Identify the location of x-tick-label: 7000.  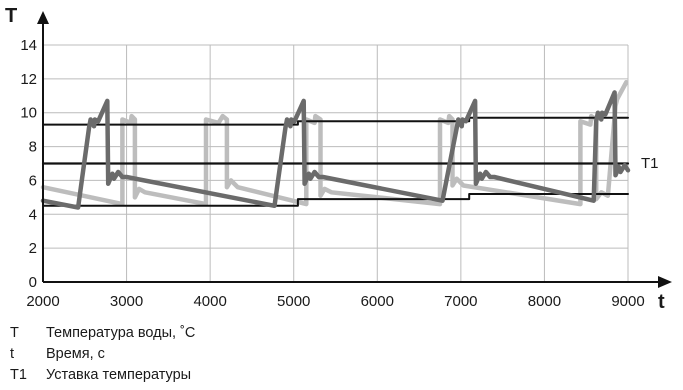
(460, 301).